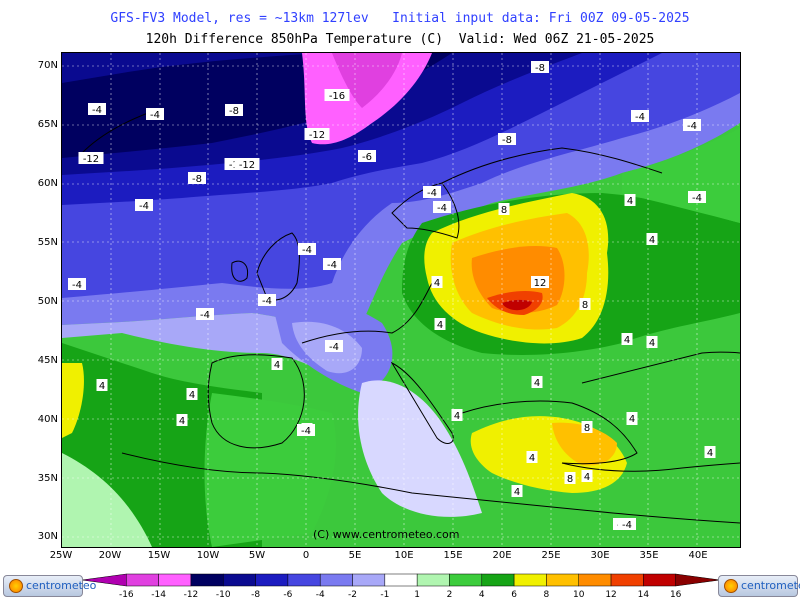 The width and height of the screenshot is (800, 600). Describe the element at coordinates (546, 595) in the screenshot. I see `color-scale-tick: 8` at that location.